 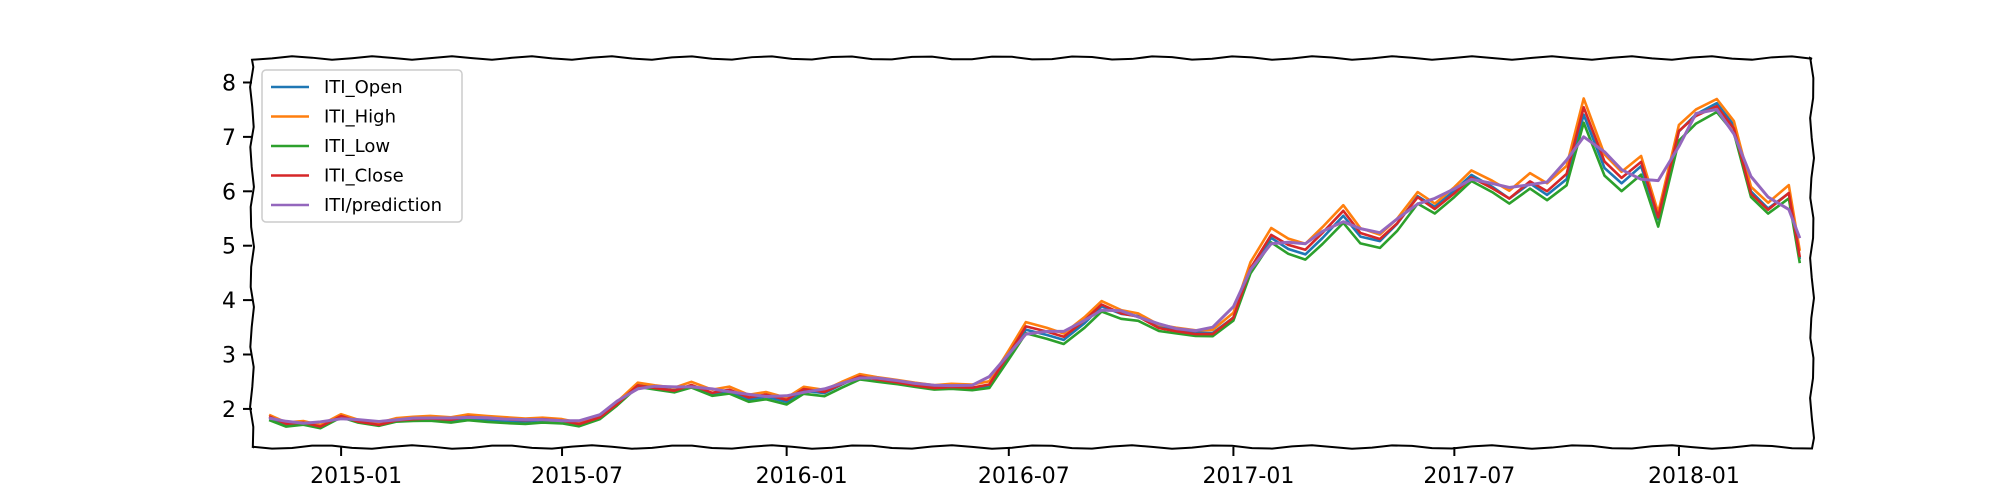 What do you see at coordinates (229, 192) in the screenshot?
I see `y-tick-label: 6` at bounding box center [229, 192].